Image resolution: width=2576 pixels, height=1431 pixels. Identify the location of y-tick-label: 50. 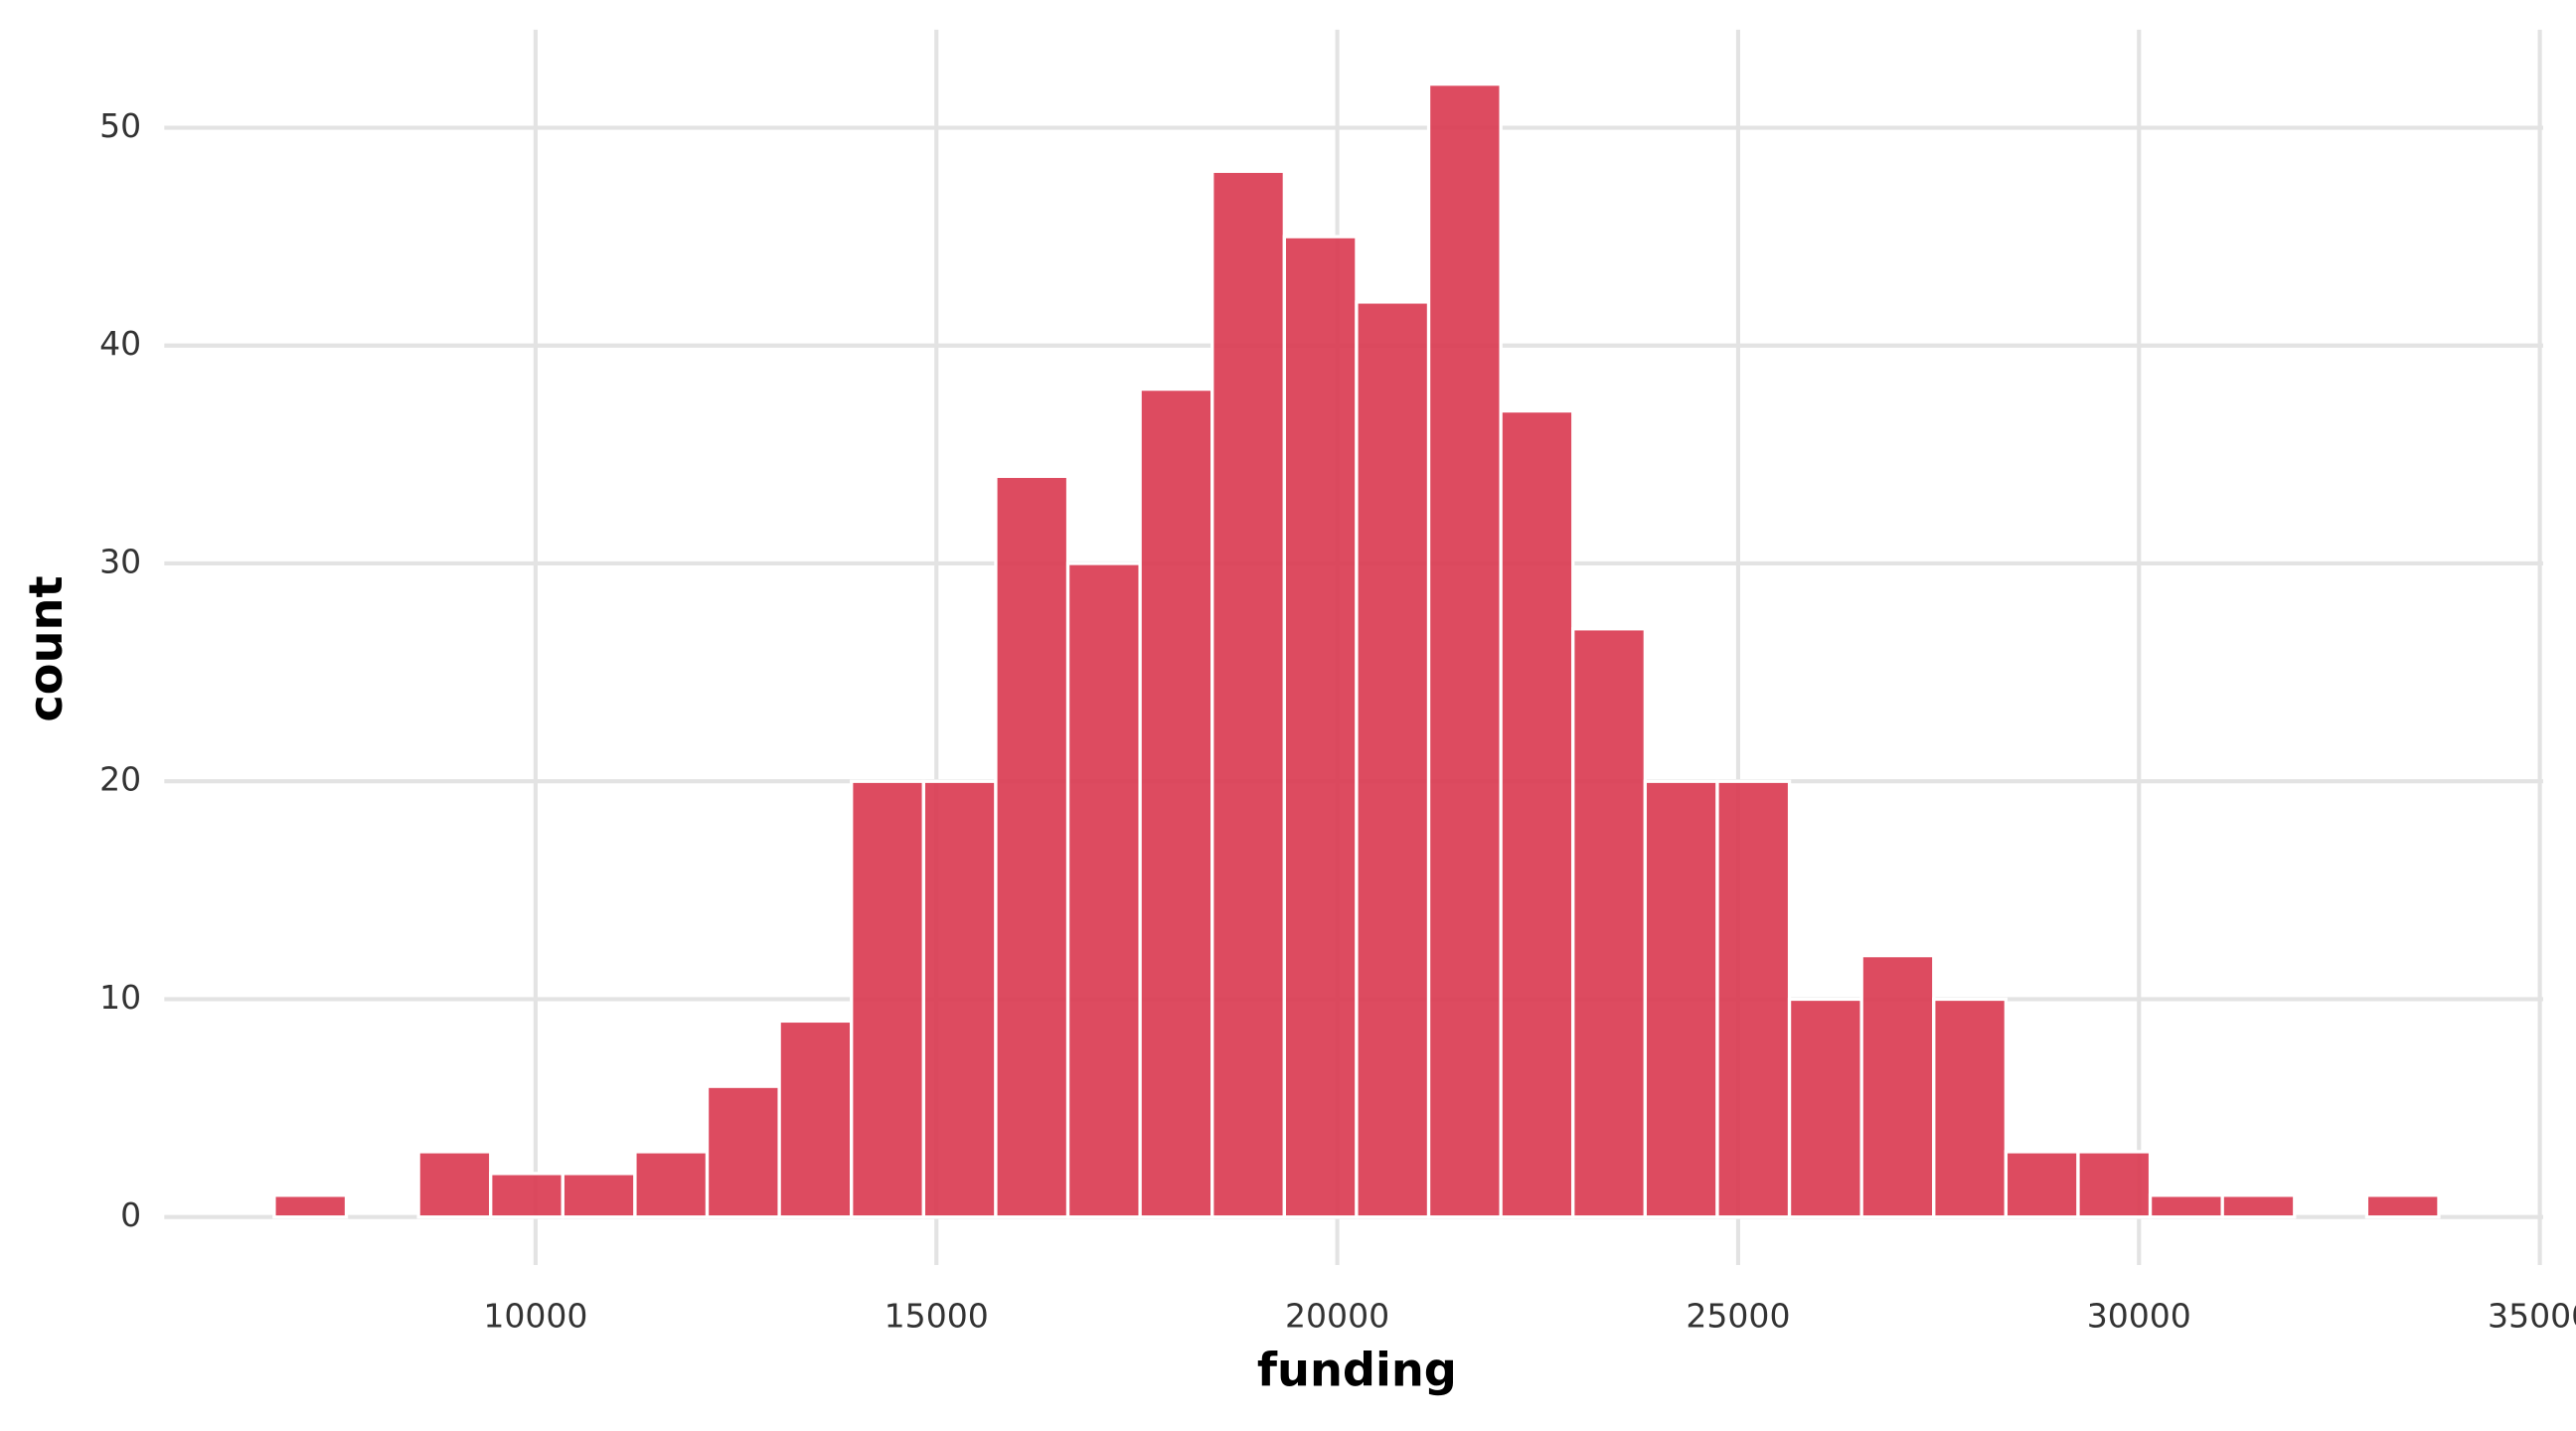
(120, 125).